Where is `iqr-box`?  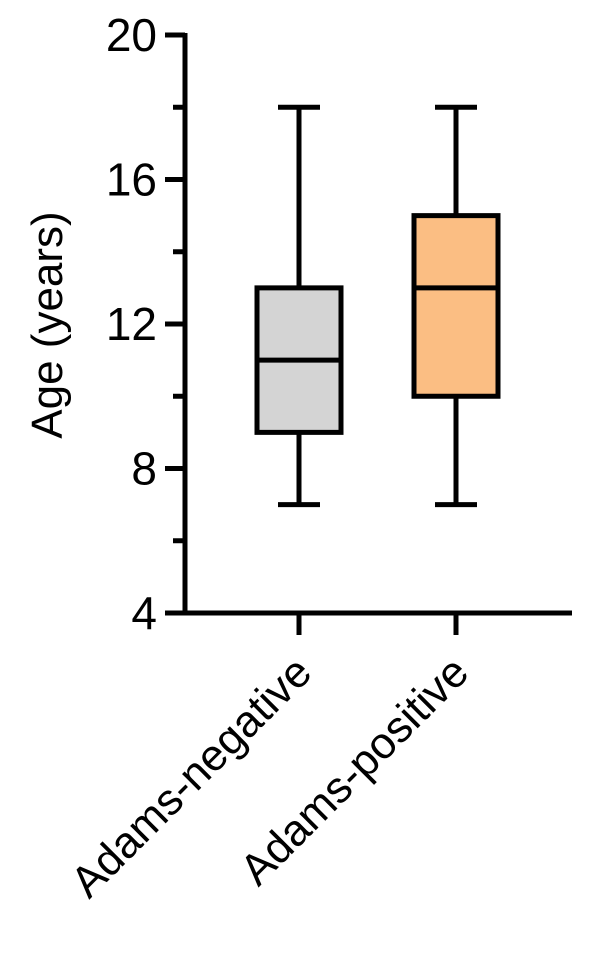 iqr-box is located at coordinates (456, 306).